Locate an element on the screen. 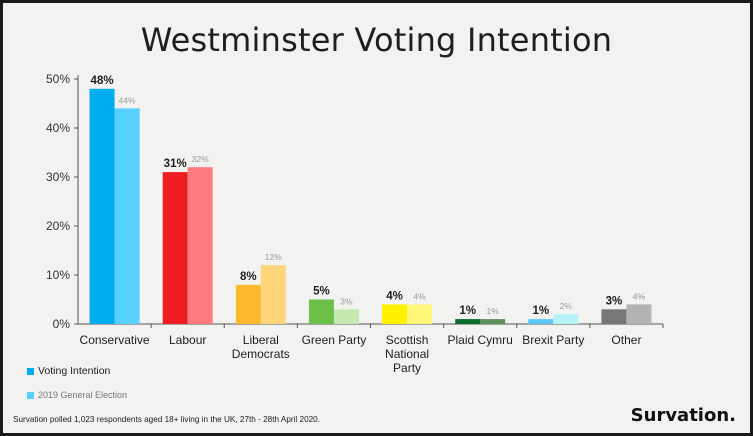  bar-green-party-voting-intention is located at coordinates (321, 311).